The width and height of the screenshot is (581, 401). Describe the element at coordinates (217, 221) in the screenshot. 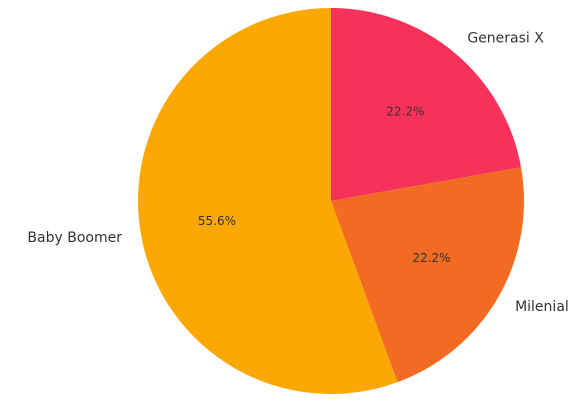

I see `slice-percent-baby-boomer: 55.6%` at that location.